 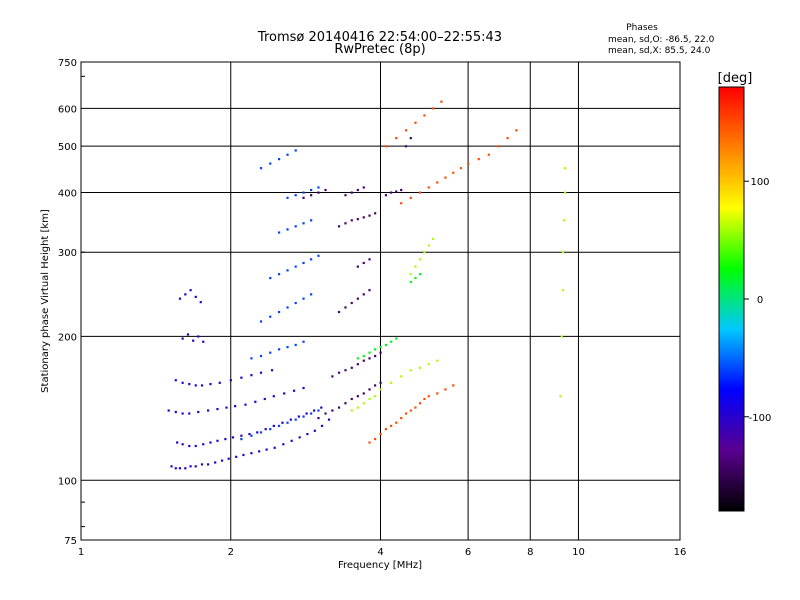 What do you see at coordinates (578, 552) in the screenshot?
I see `x-tick-label: 10` at bounding box center [578, 552].